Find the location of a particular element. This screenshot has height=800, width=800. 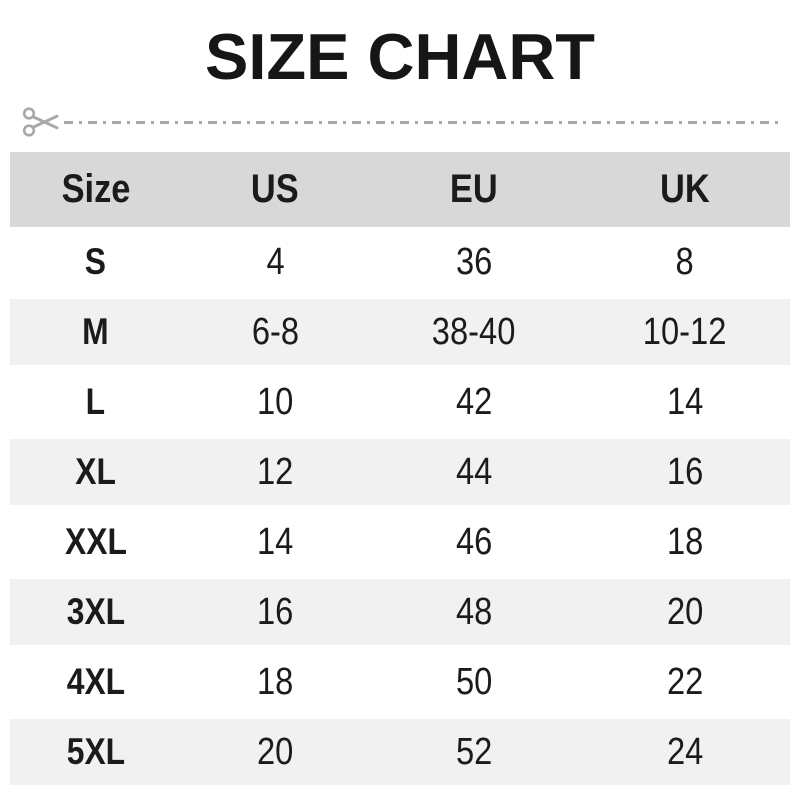

column-header-eu-label: EU is located at coordinates (474, 189).